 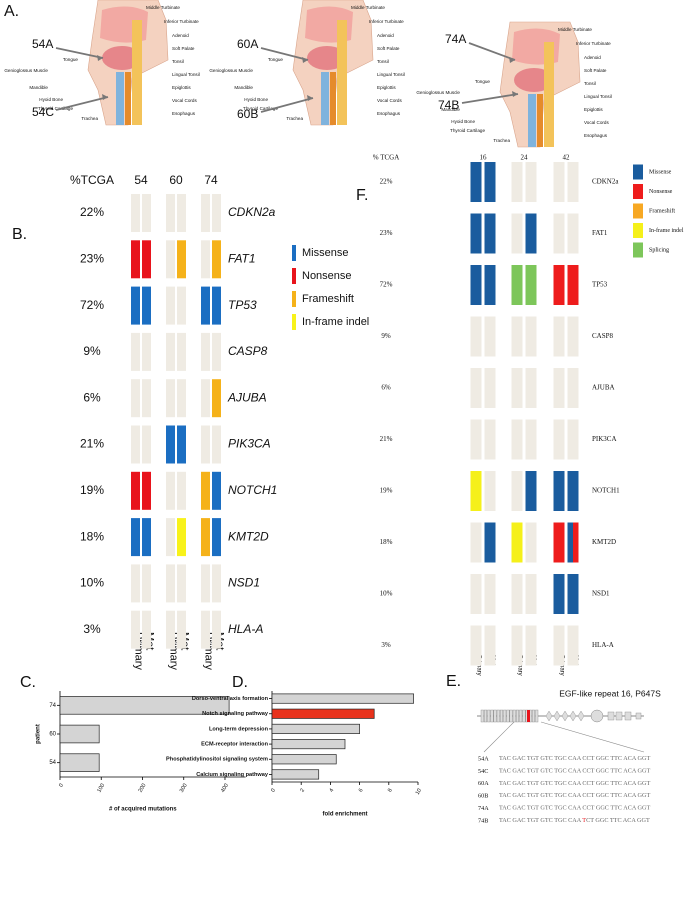 What do you see at coordinates (661, 192) in the screenshot?
I see `legend-label: Nonsense` at bounding box center [661, 192].